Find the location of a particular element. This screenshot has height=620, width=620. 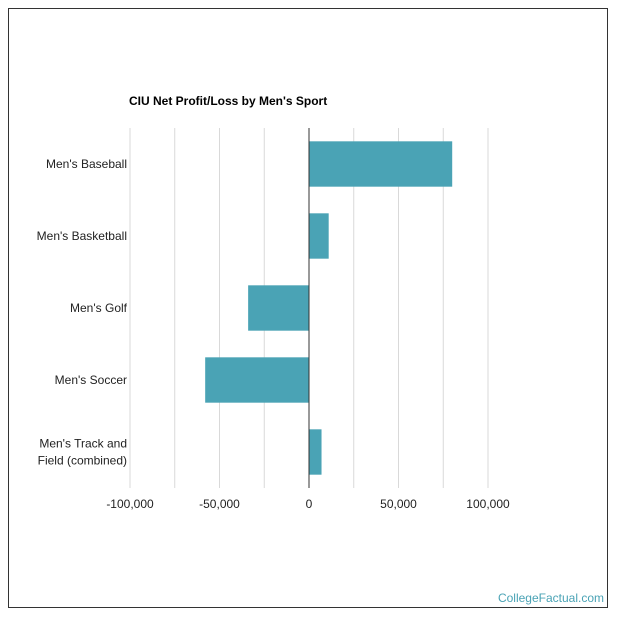

category-label: Men's Soccer is located at coordinates (91, 380).